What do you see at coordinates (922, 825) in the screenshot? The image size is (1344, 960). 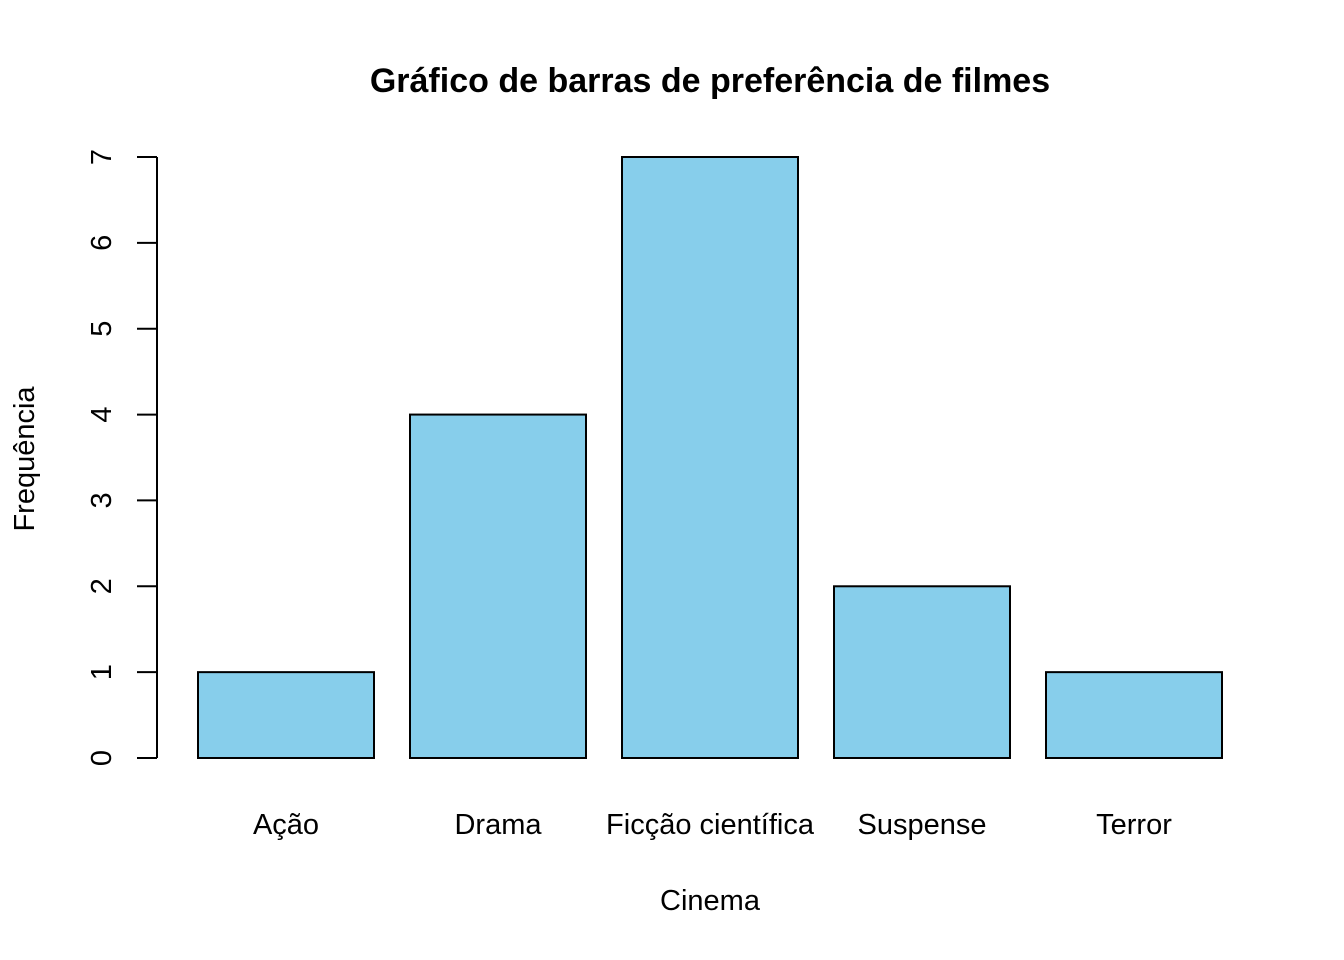 I see `x-tick-label: Suspense` at bounding box center [922, 825].